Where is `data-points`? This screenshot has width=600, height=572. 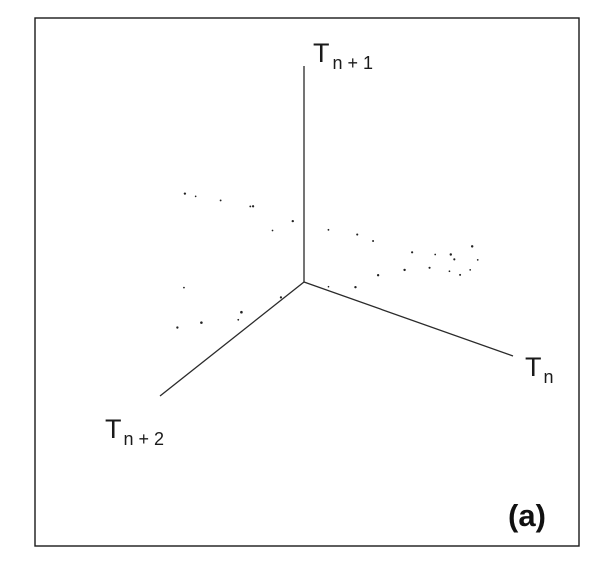 data-points is located at coordinates (327, 260).